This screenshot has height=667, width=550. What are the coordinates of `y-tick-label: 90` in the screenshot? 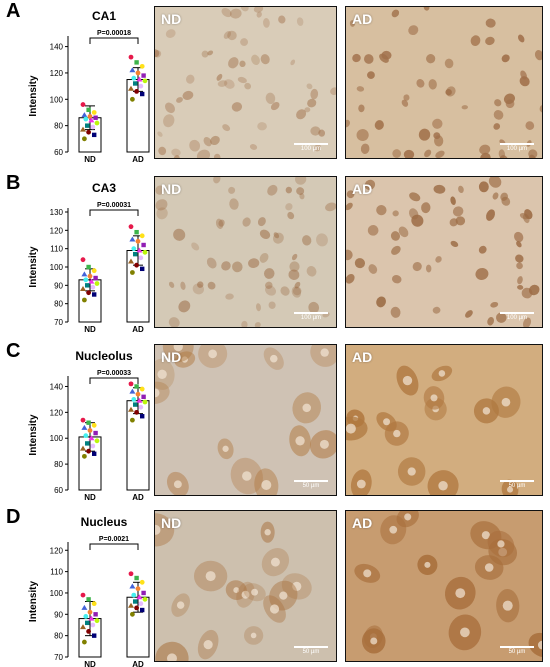 It's located at (58, 614).